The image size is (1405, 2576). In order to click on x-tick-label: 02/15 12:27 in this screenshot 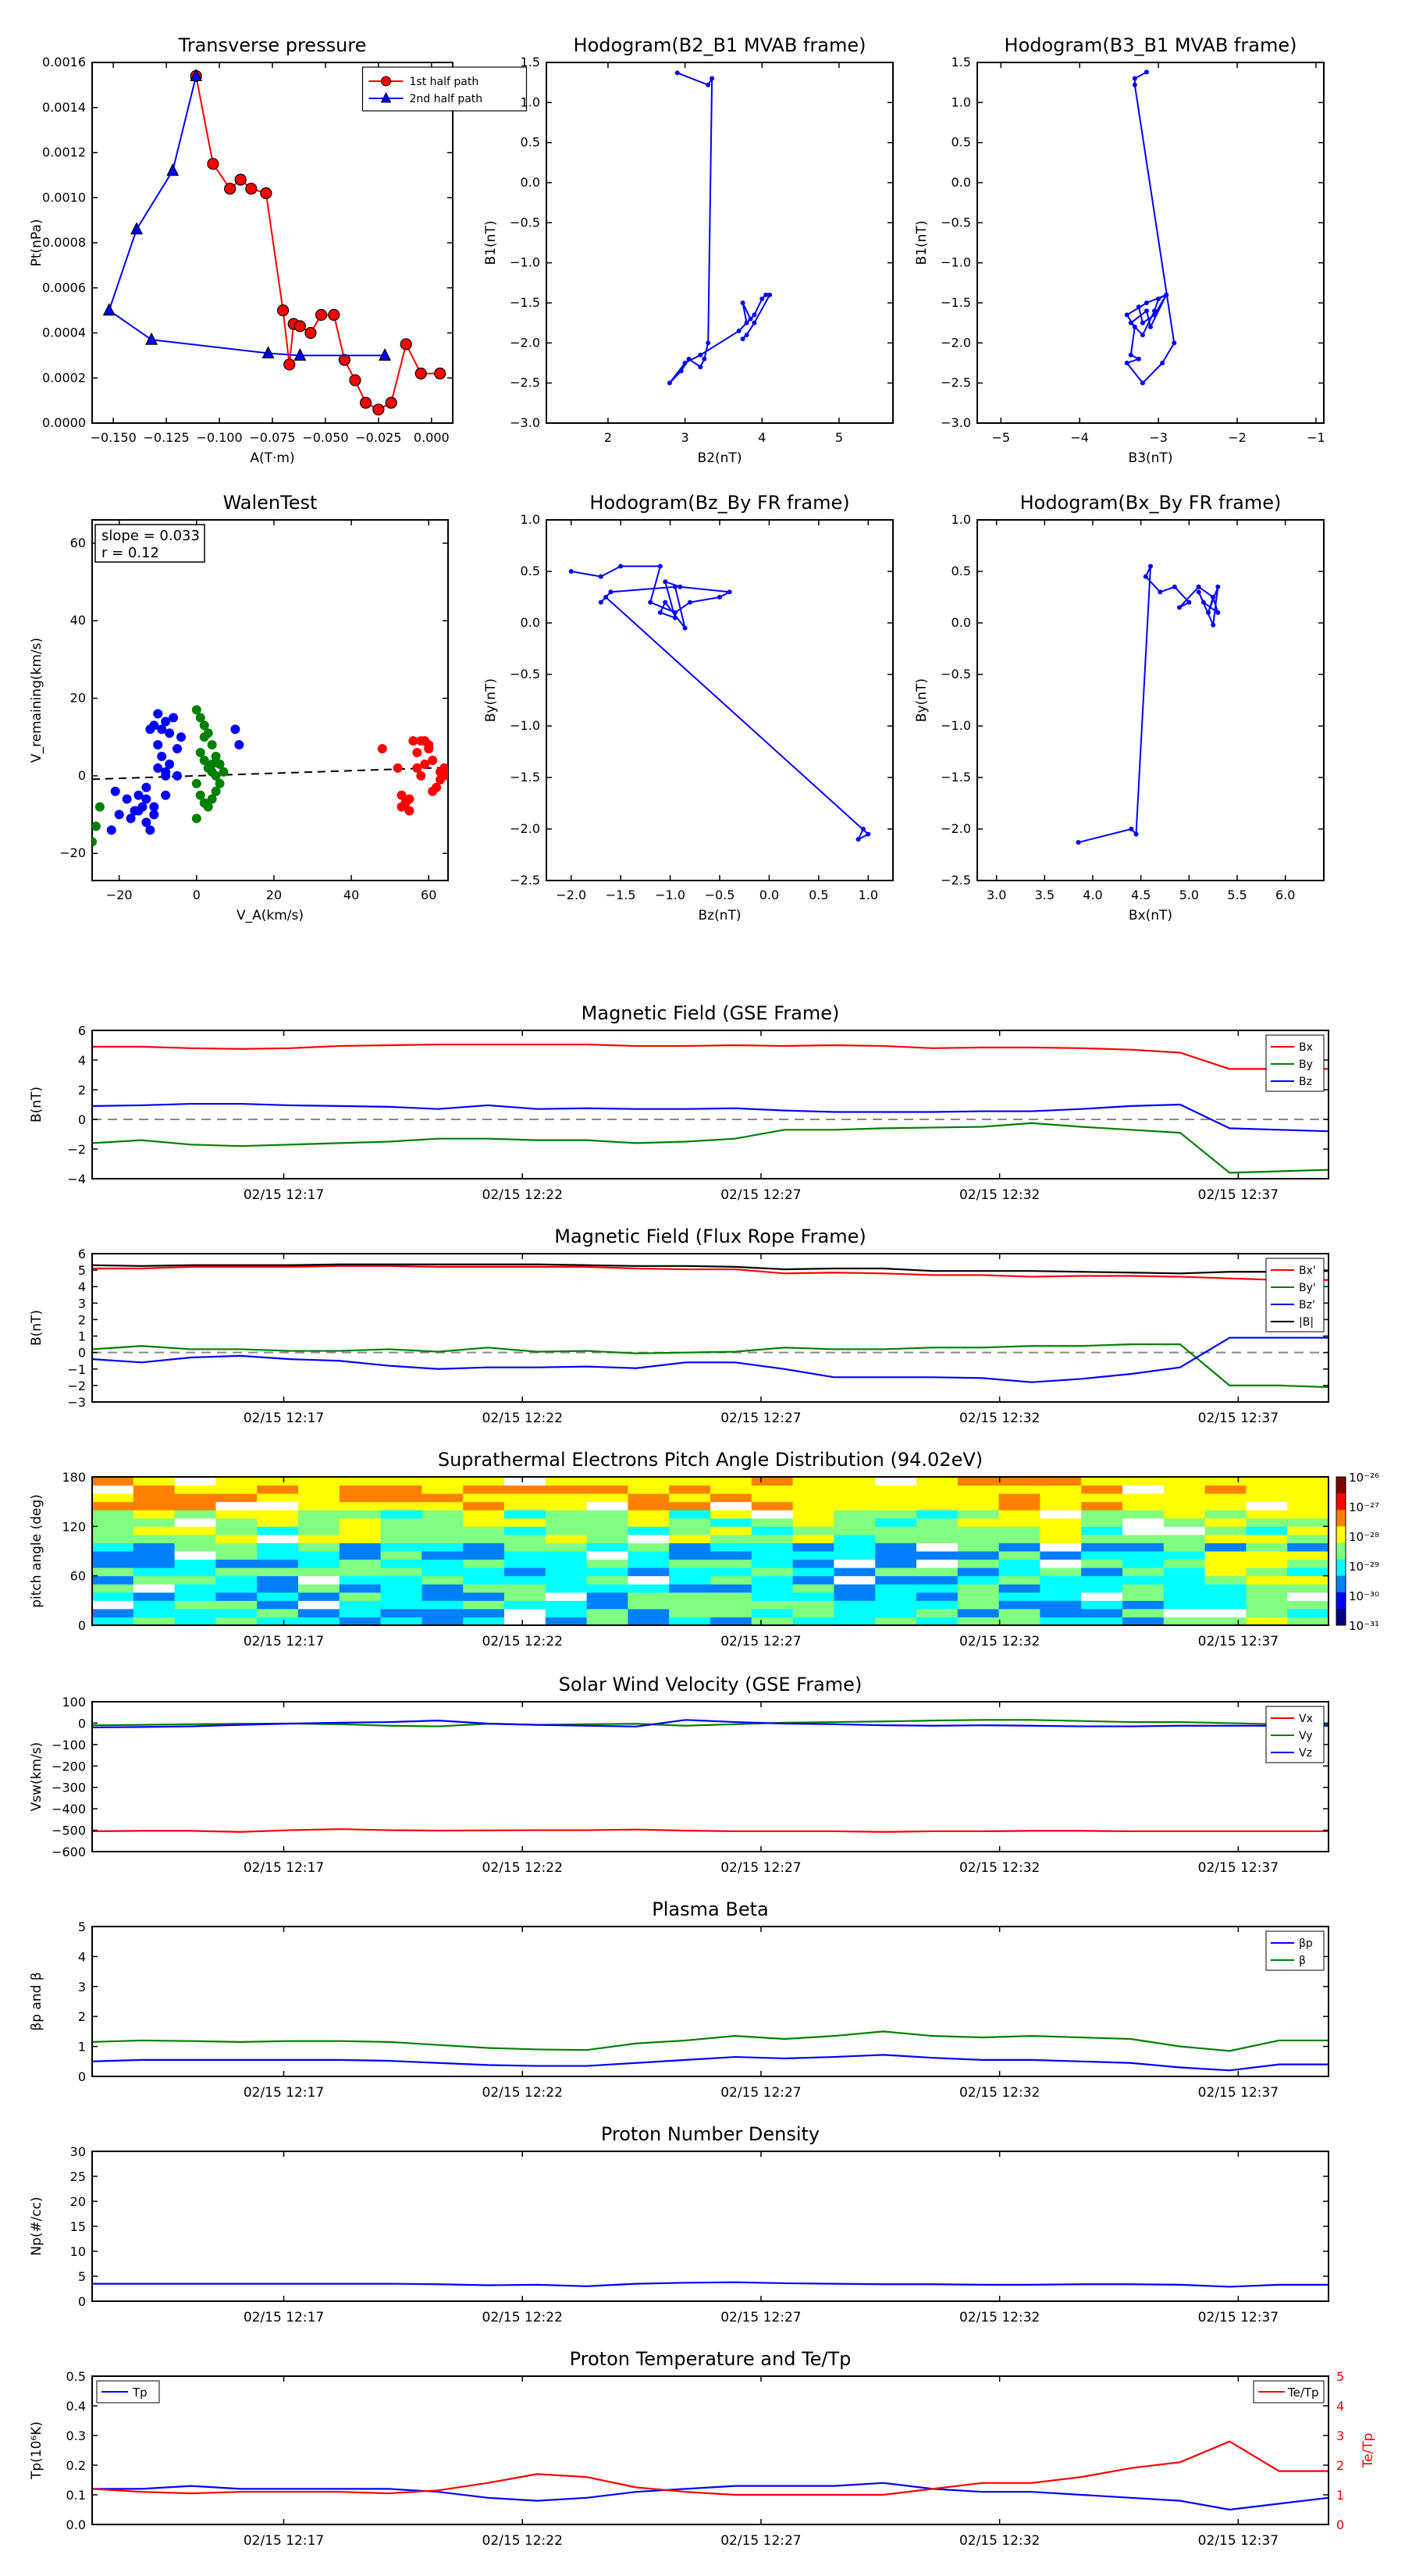, I will do `click(760, 1641)`.